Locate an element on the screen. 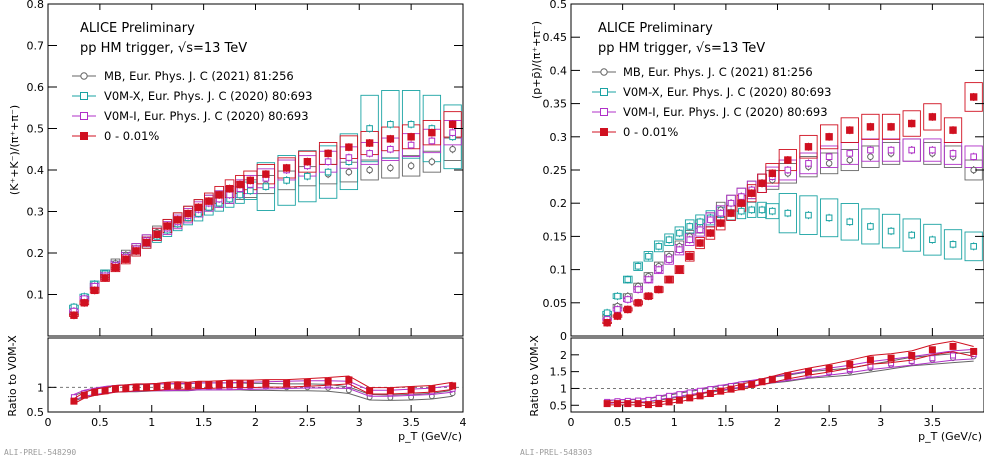  y-tick-label: 0.7 is located at coordinates (36, 46).